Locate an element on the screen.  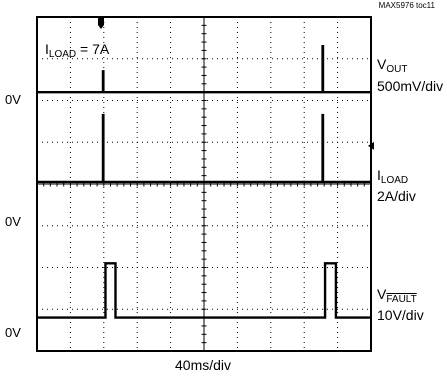
ground-markers is located at coordinates (371, 145).